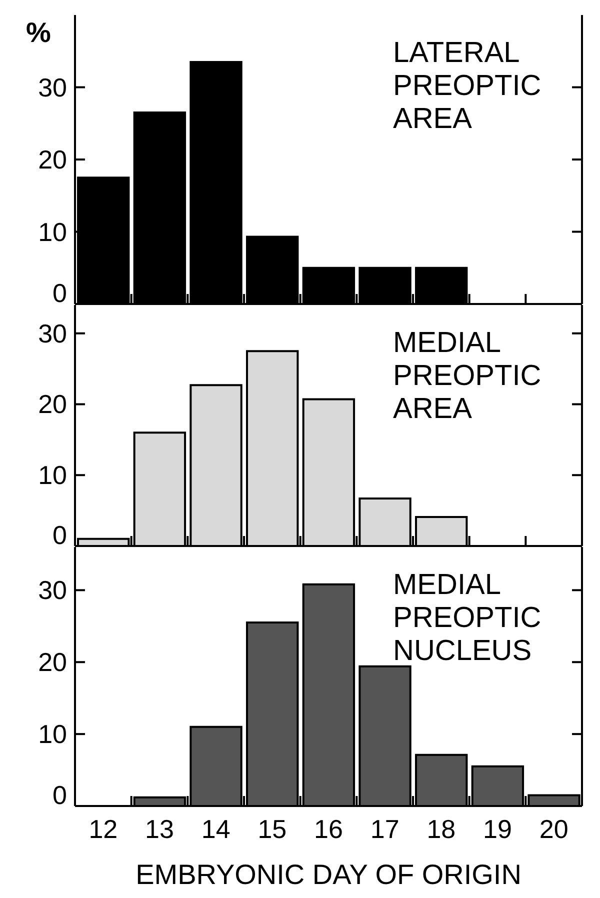 The image size is (600, 898). What do you see at coordinates (272, 829) in the screenshot?
I see `x-tick-label: 15` at bounding box center [272, 829].